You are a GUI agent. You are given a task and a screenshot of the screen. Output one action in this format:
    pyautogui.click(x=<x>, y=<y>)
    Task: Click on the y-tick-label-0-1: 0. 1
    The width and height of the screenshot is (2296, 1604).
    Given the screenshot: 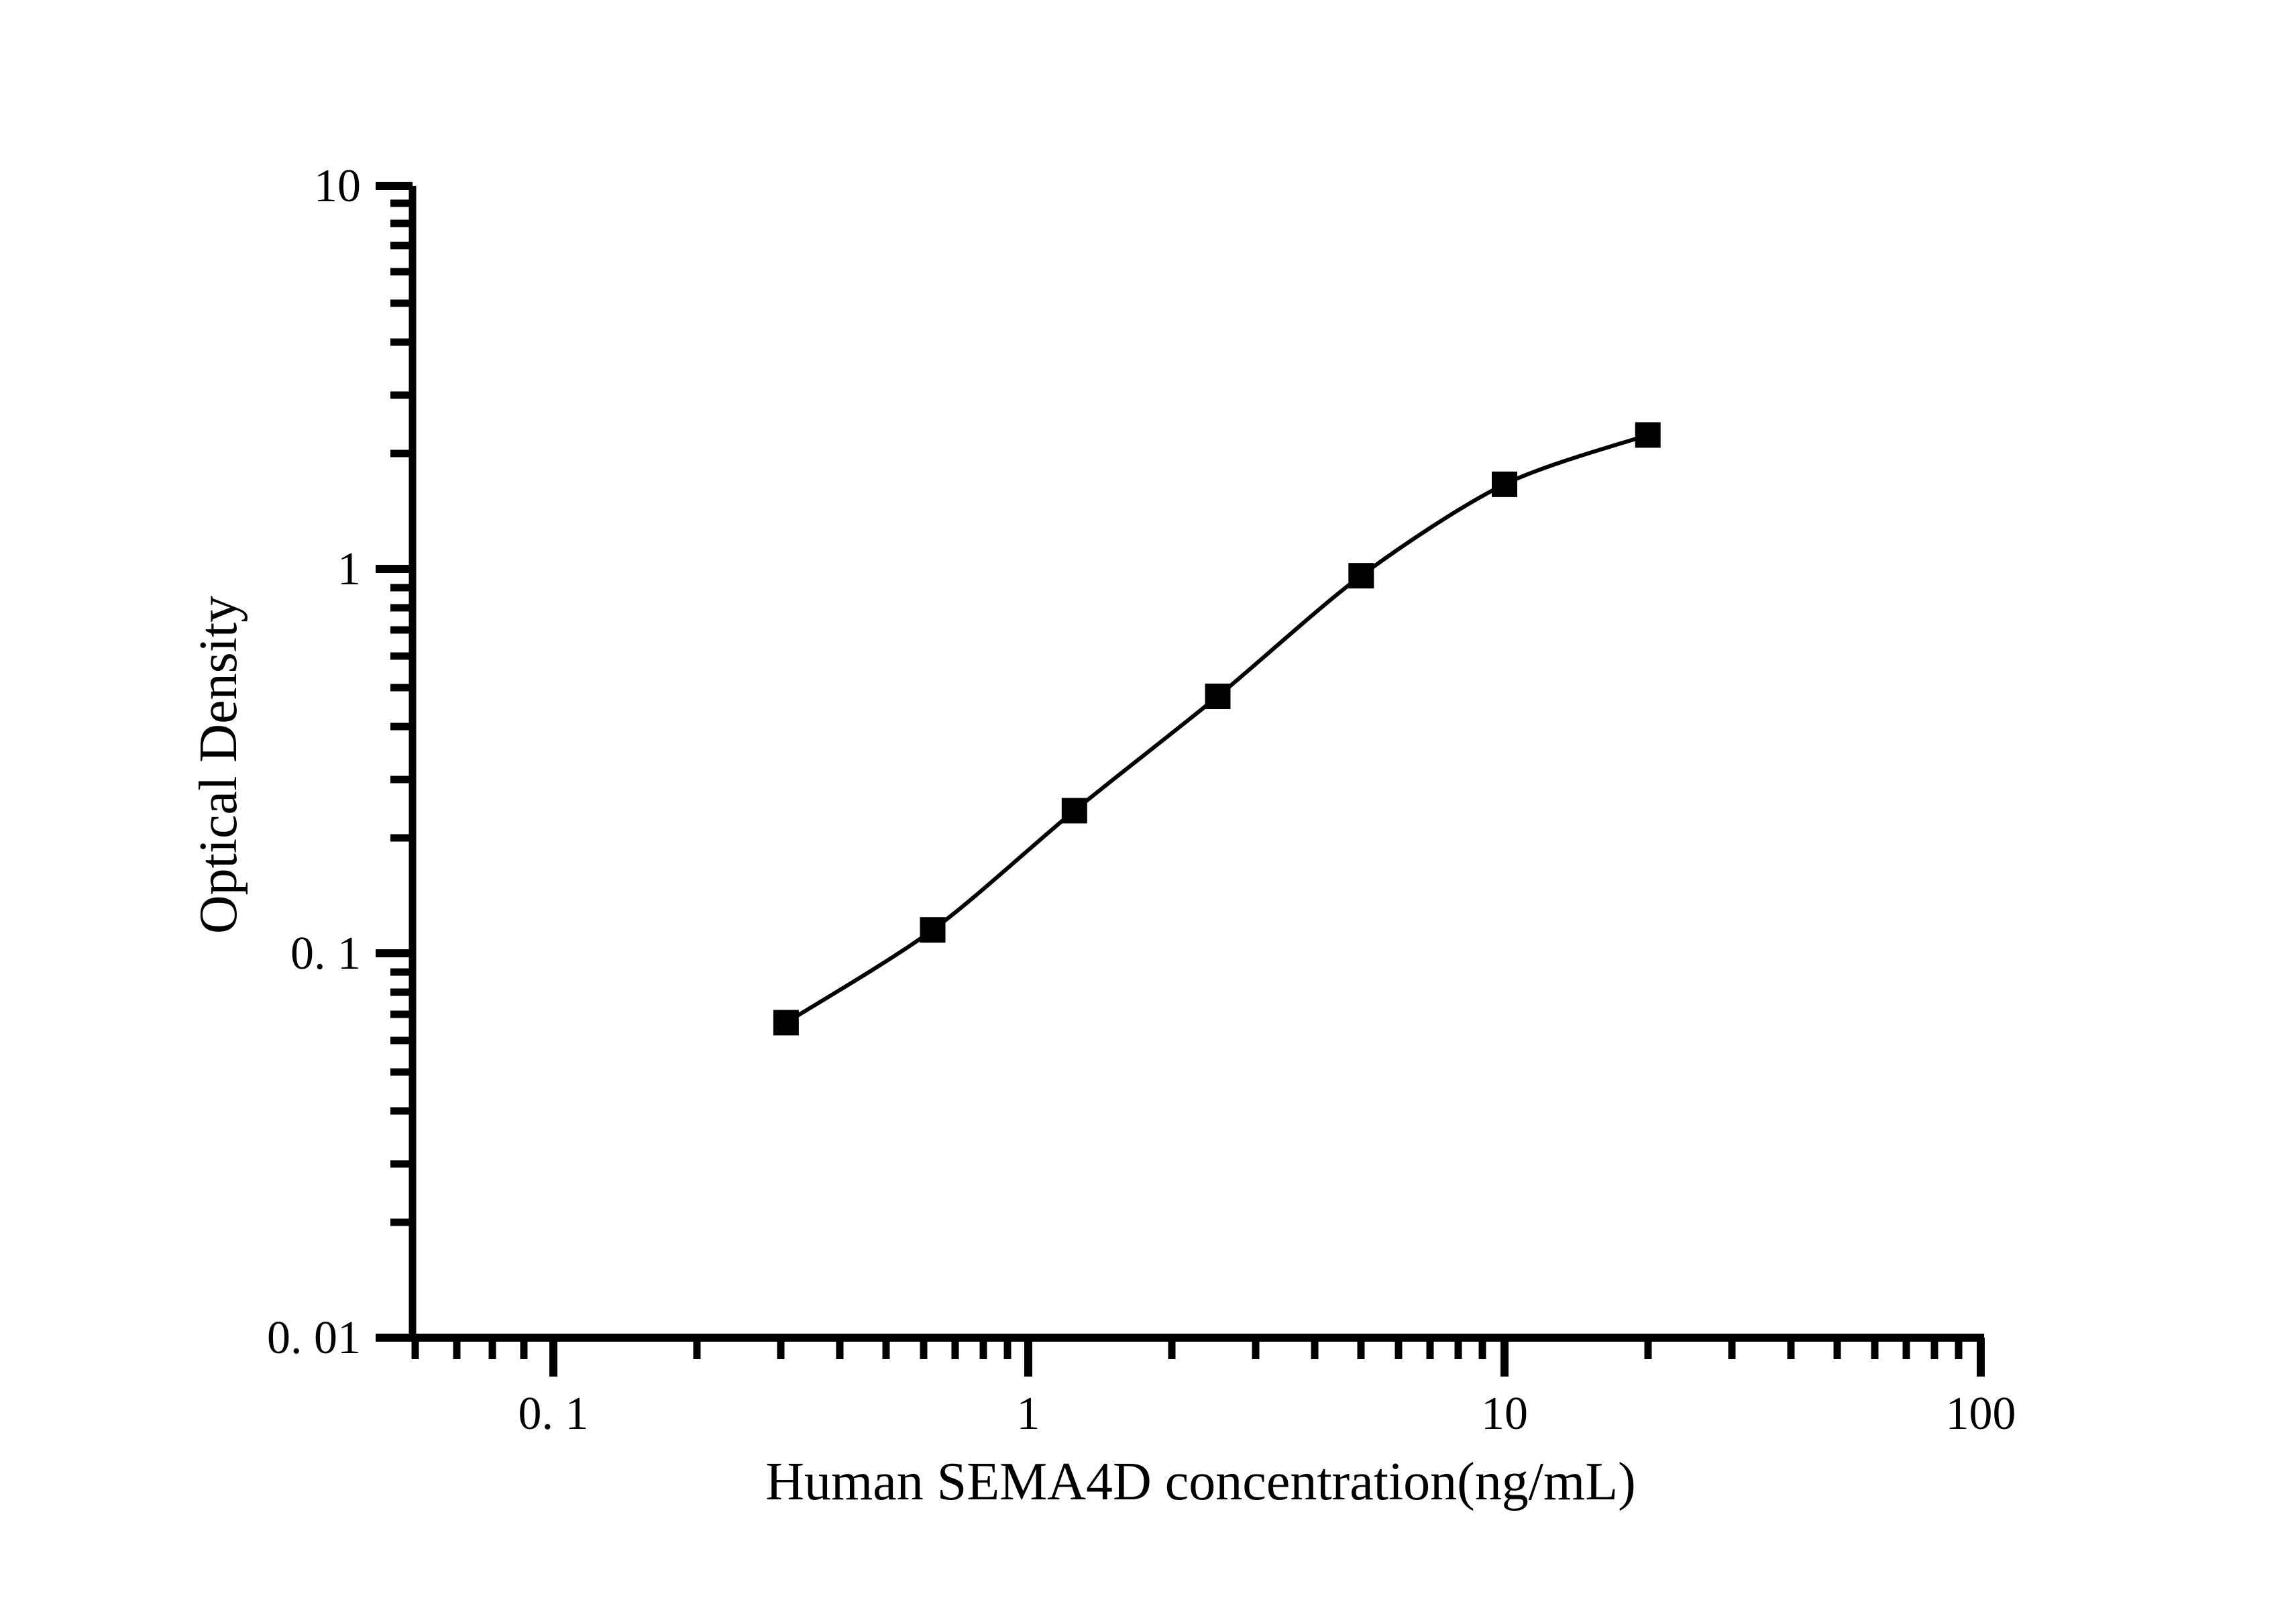 What is the action you would take?
    pyautogui.click(x=325, y=954)
    